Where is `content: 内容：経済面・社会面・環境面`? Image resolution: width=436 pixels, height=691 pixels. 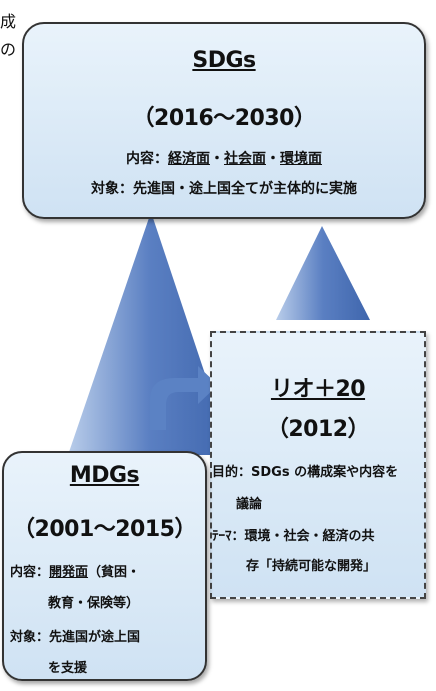
content: 内容：経済面・社会面・環境面 is located at coordinates (224, 158).